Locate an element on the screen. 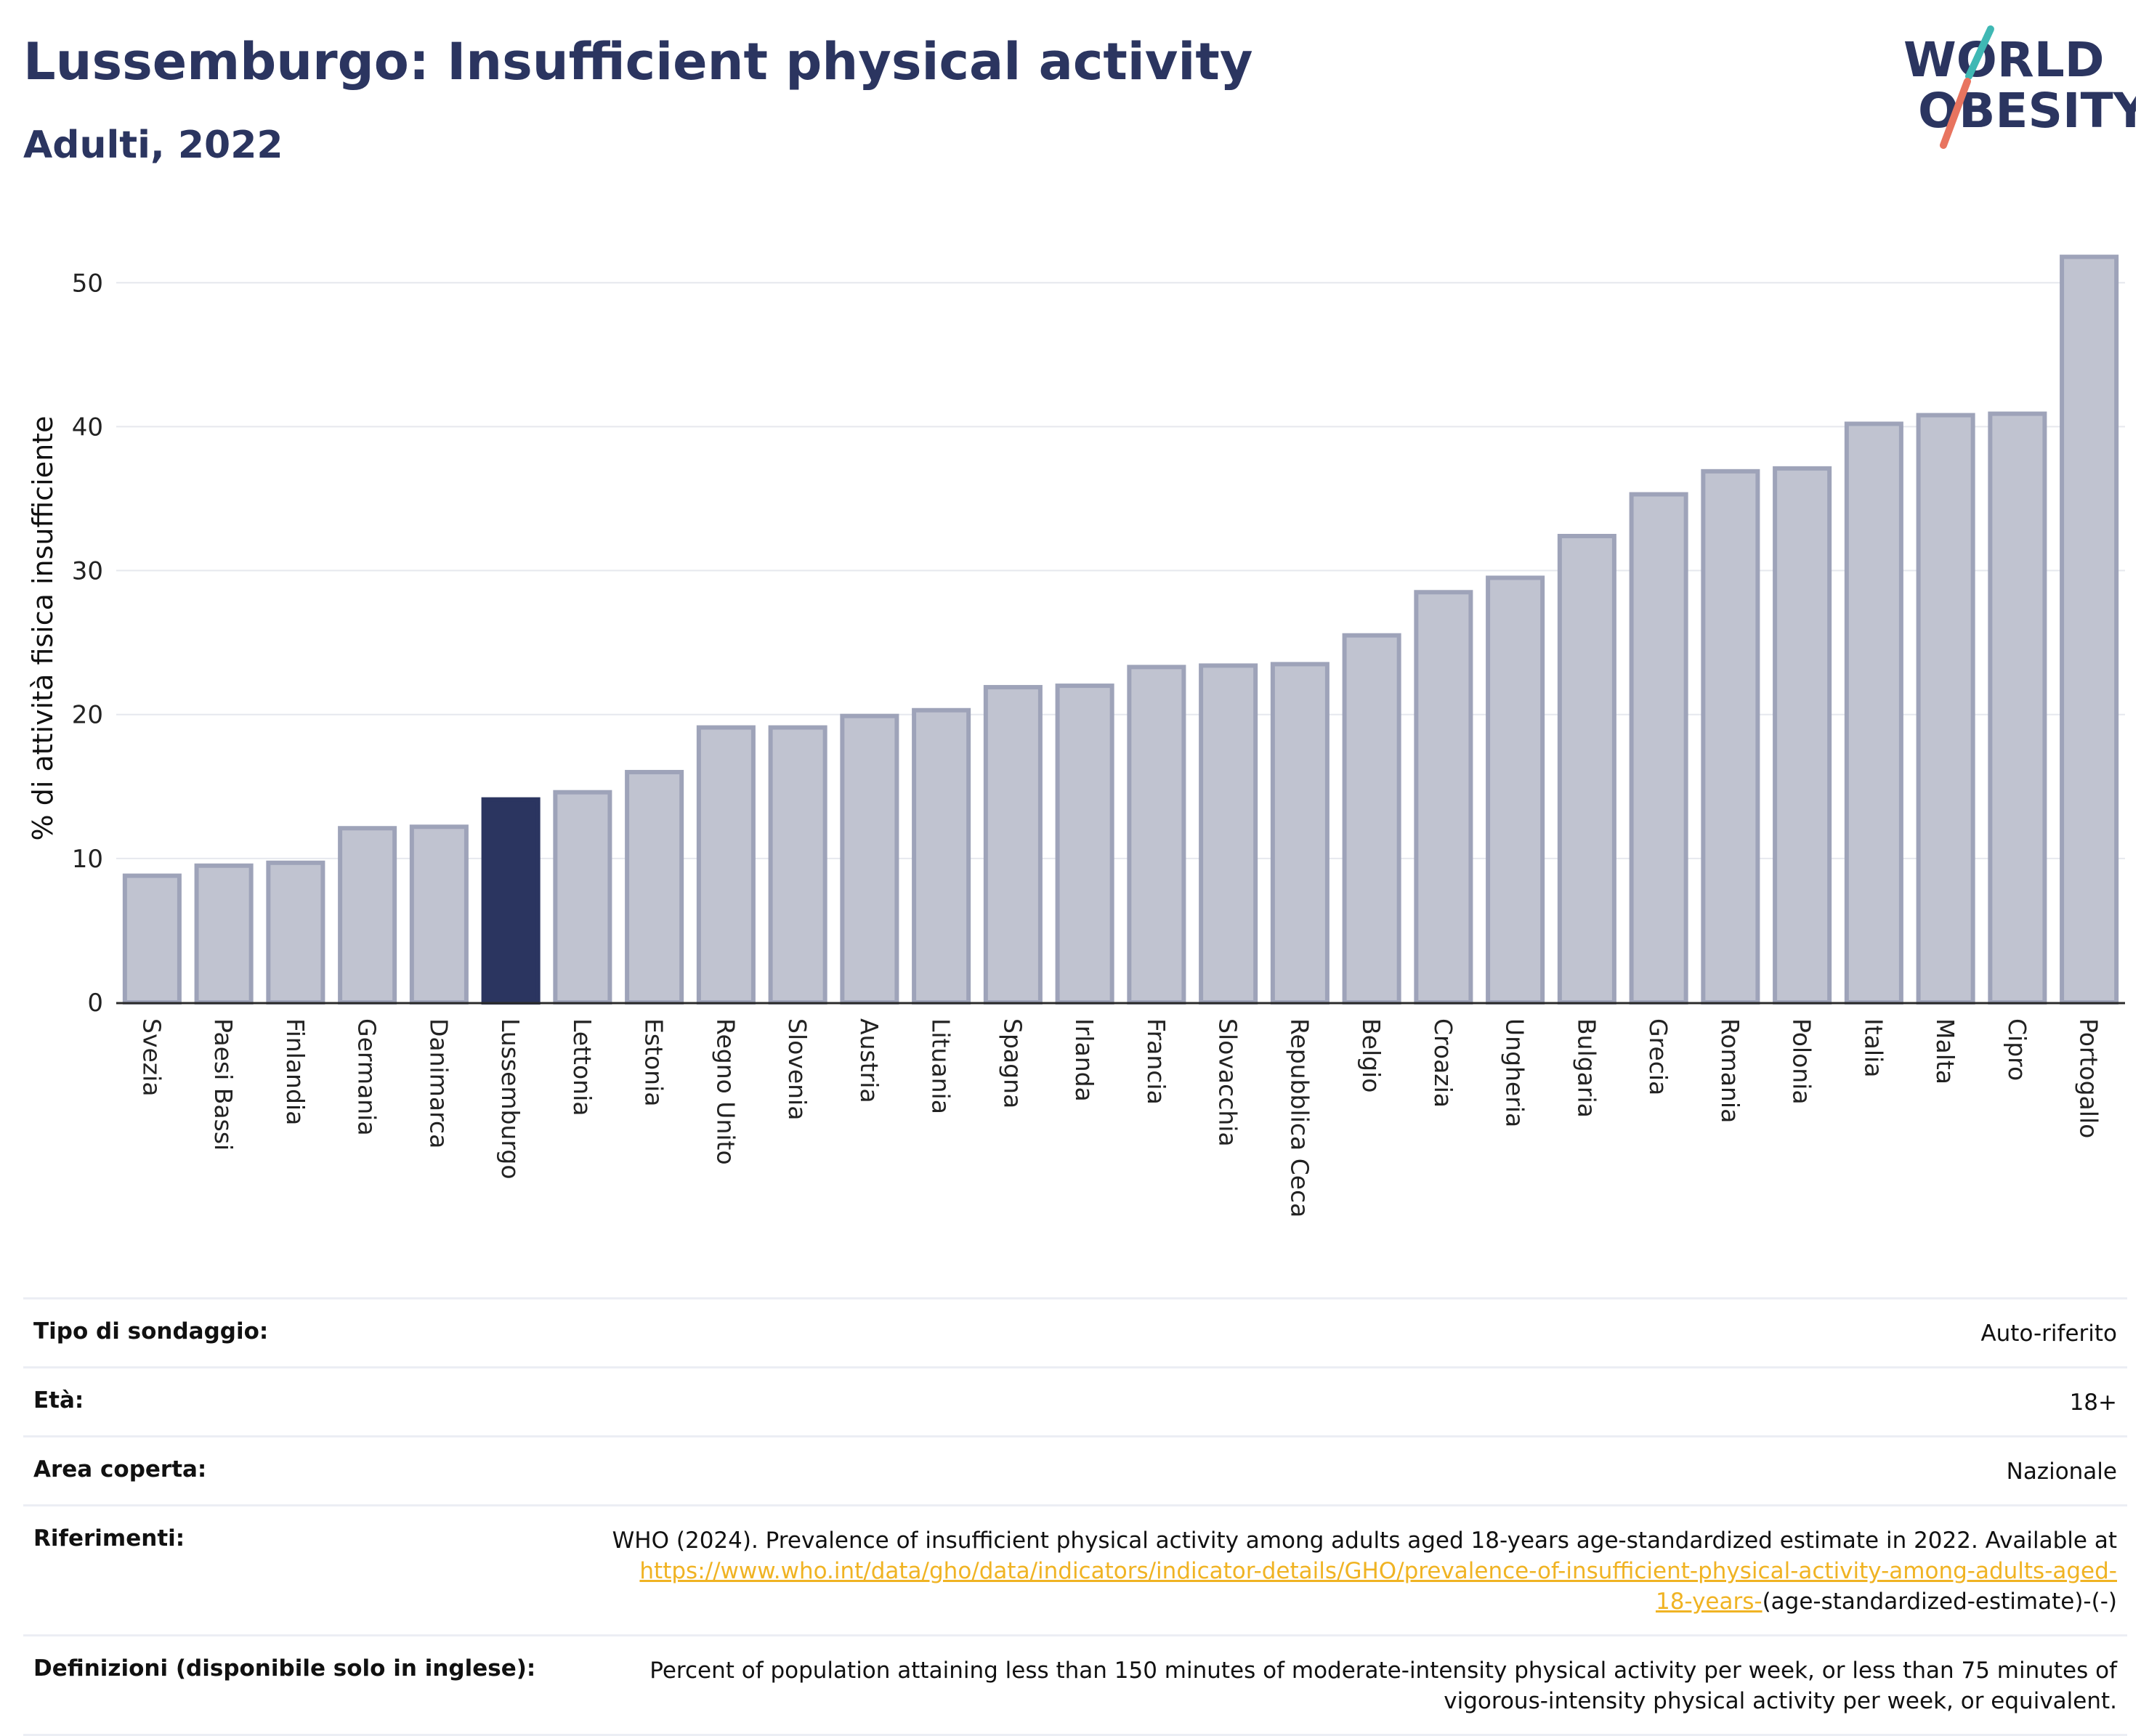 This screenshot has height=1736, width=2149. y-tick-label: 0 is located at coordinates (95, 1003).